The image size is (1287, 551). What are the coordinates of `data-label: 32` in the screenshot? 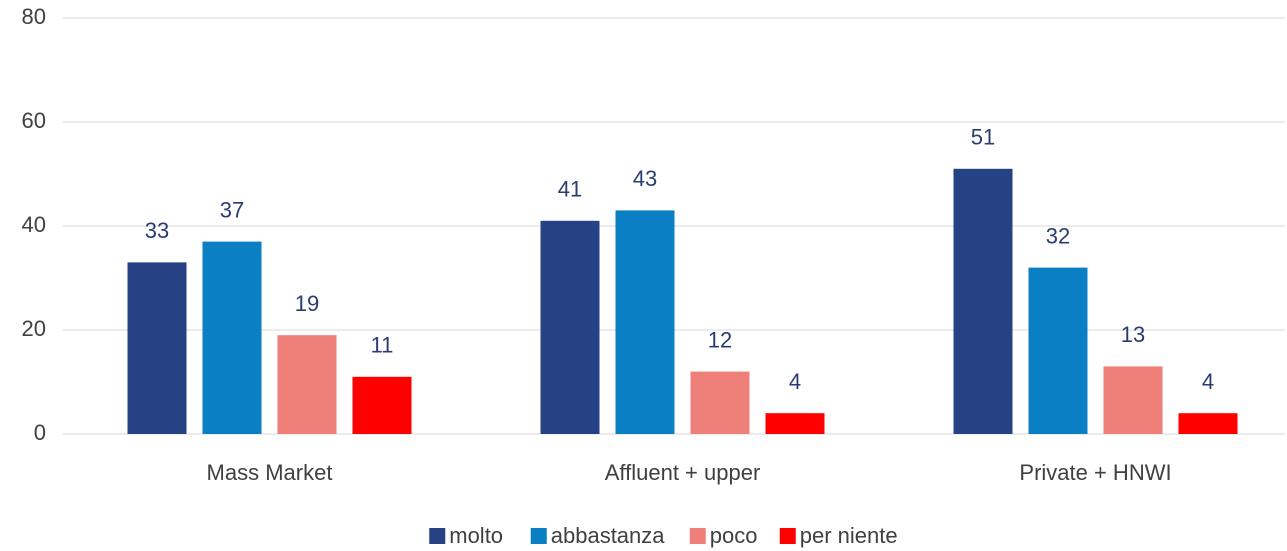 It's located at (1058, 235).